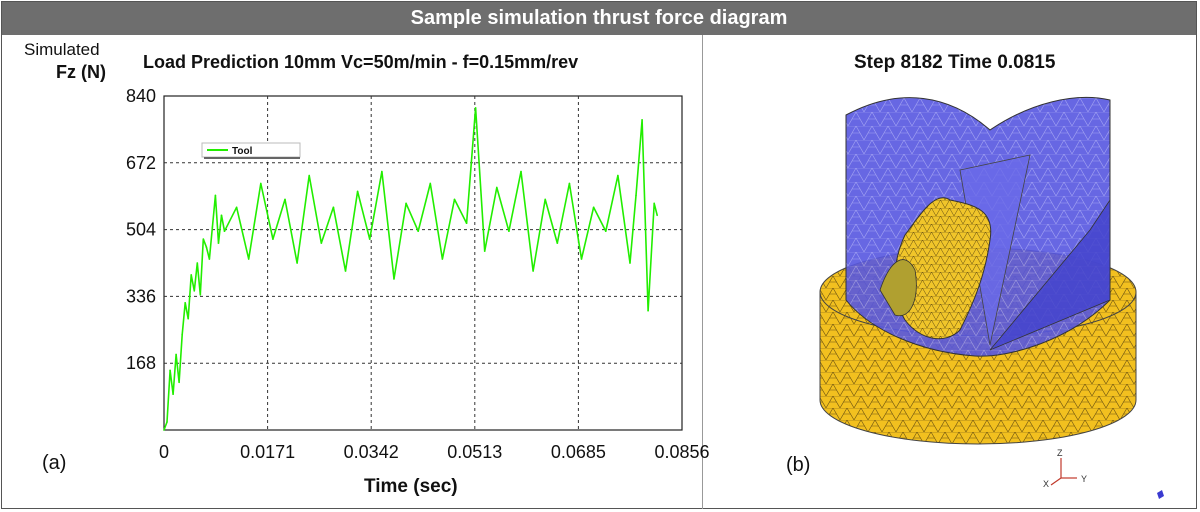 The image size is (1200, 512). Describe the element at coordinates (54, 463) in the screenshot. I see `panel-label-a: (a)` at that location.